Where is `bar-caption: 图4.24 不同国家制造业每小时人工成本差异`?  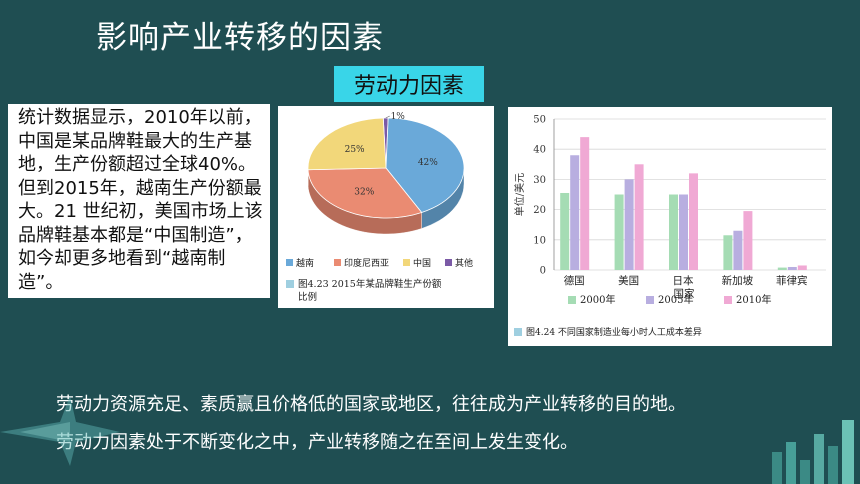 bar-caption: 图4.24 不同国家制造业每小时人工成本差异 is located at coordinates (608, 333).